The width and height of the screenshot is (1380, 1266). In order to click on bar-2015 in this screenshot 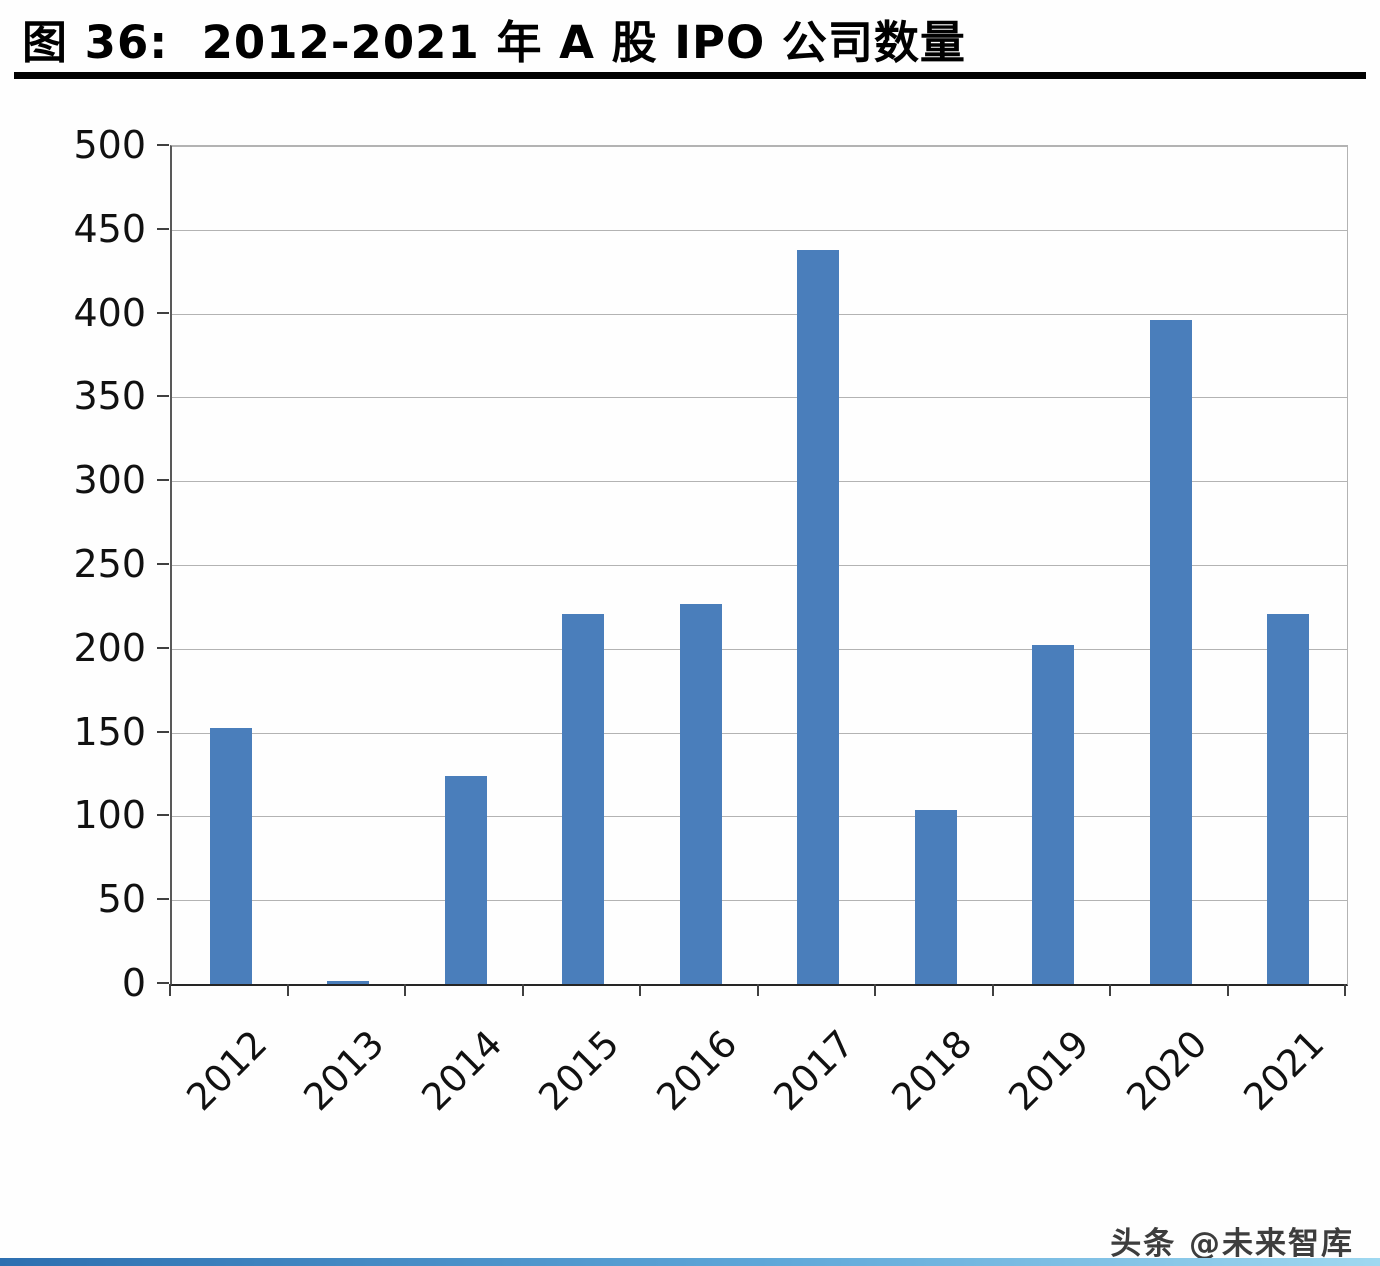, I will do `click(583, 798)`.